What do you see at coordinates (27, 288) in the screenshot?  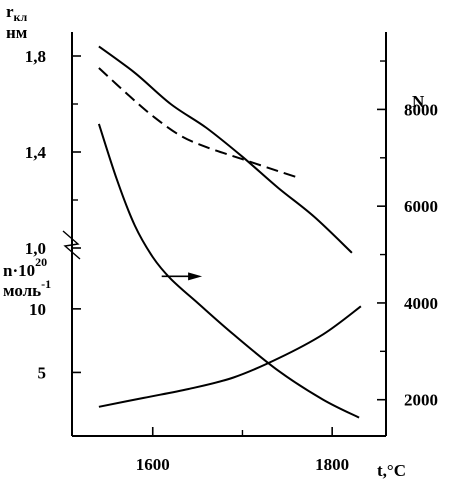 I see `lower-y-axis-label-unit: моль-1` at bounding box center [27, 288].